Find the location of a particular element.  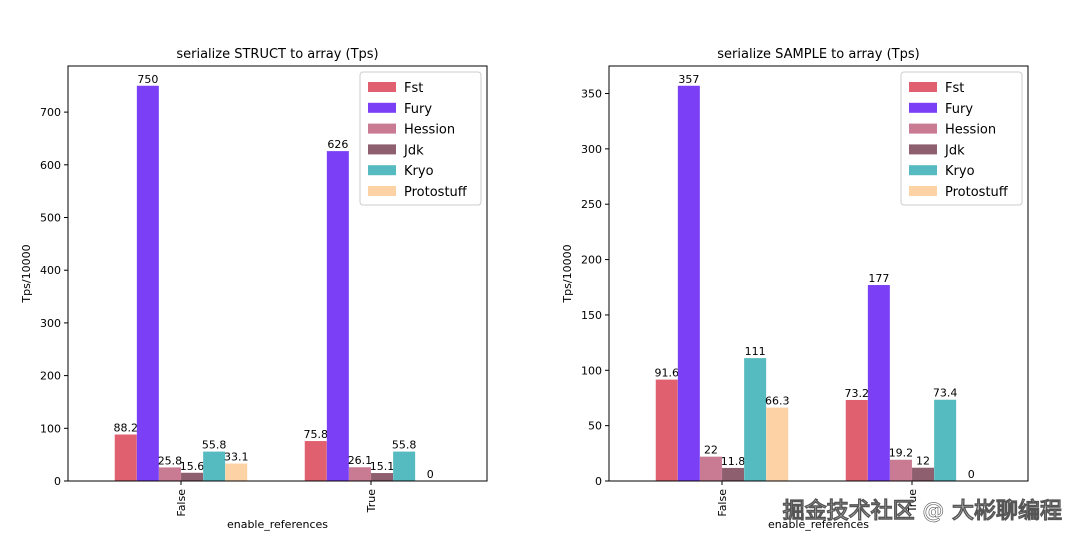

data-label: 91.6 is located at coordinates (667, 373).